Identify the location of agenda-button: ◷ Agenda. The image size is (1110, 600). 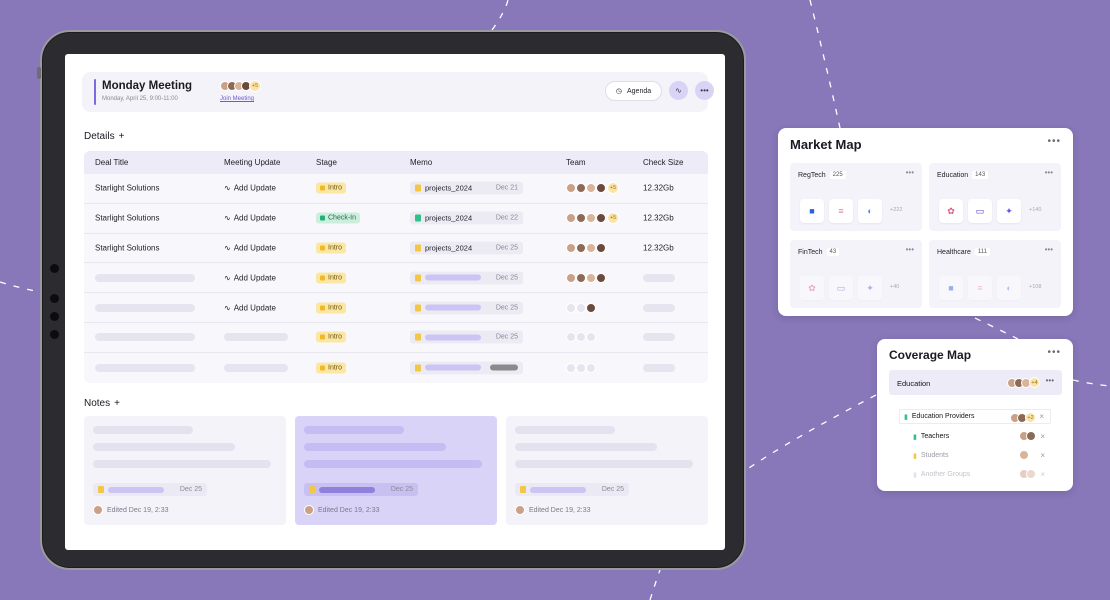
(633, 91).